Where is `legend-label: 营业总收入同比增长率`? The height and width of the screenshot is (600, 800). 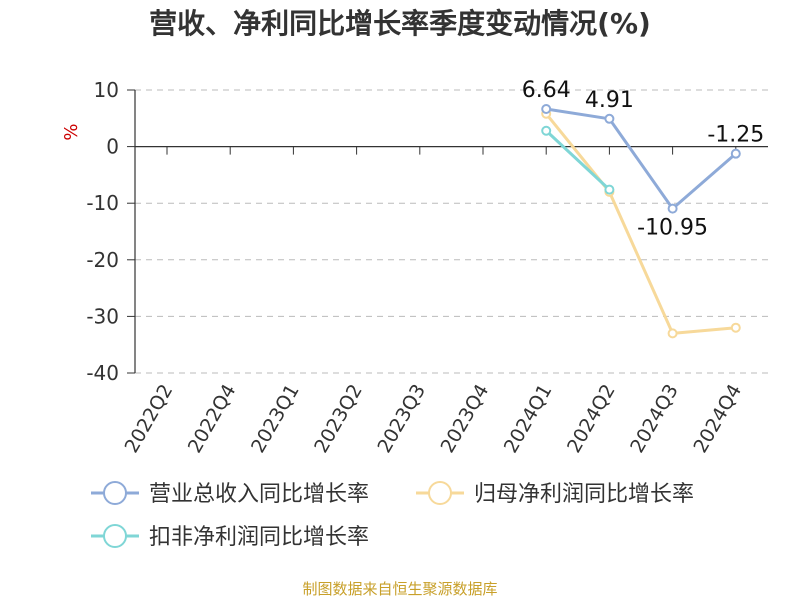 legend-label: 营业总收入同比增长率 is located at coordinates (259, 494).